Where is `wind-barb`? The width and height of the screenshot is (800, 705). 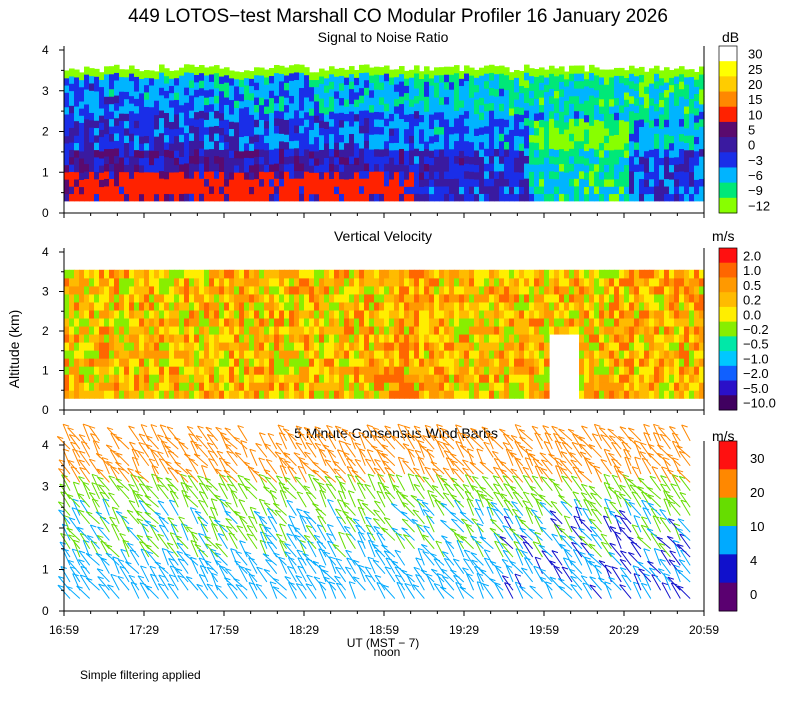
wind-barb is located at coordinates (105, 499).